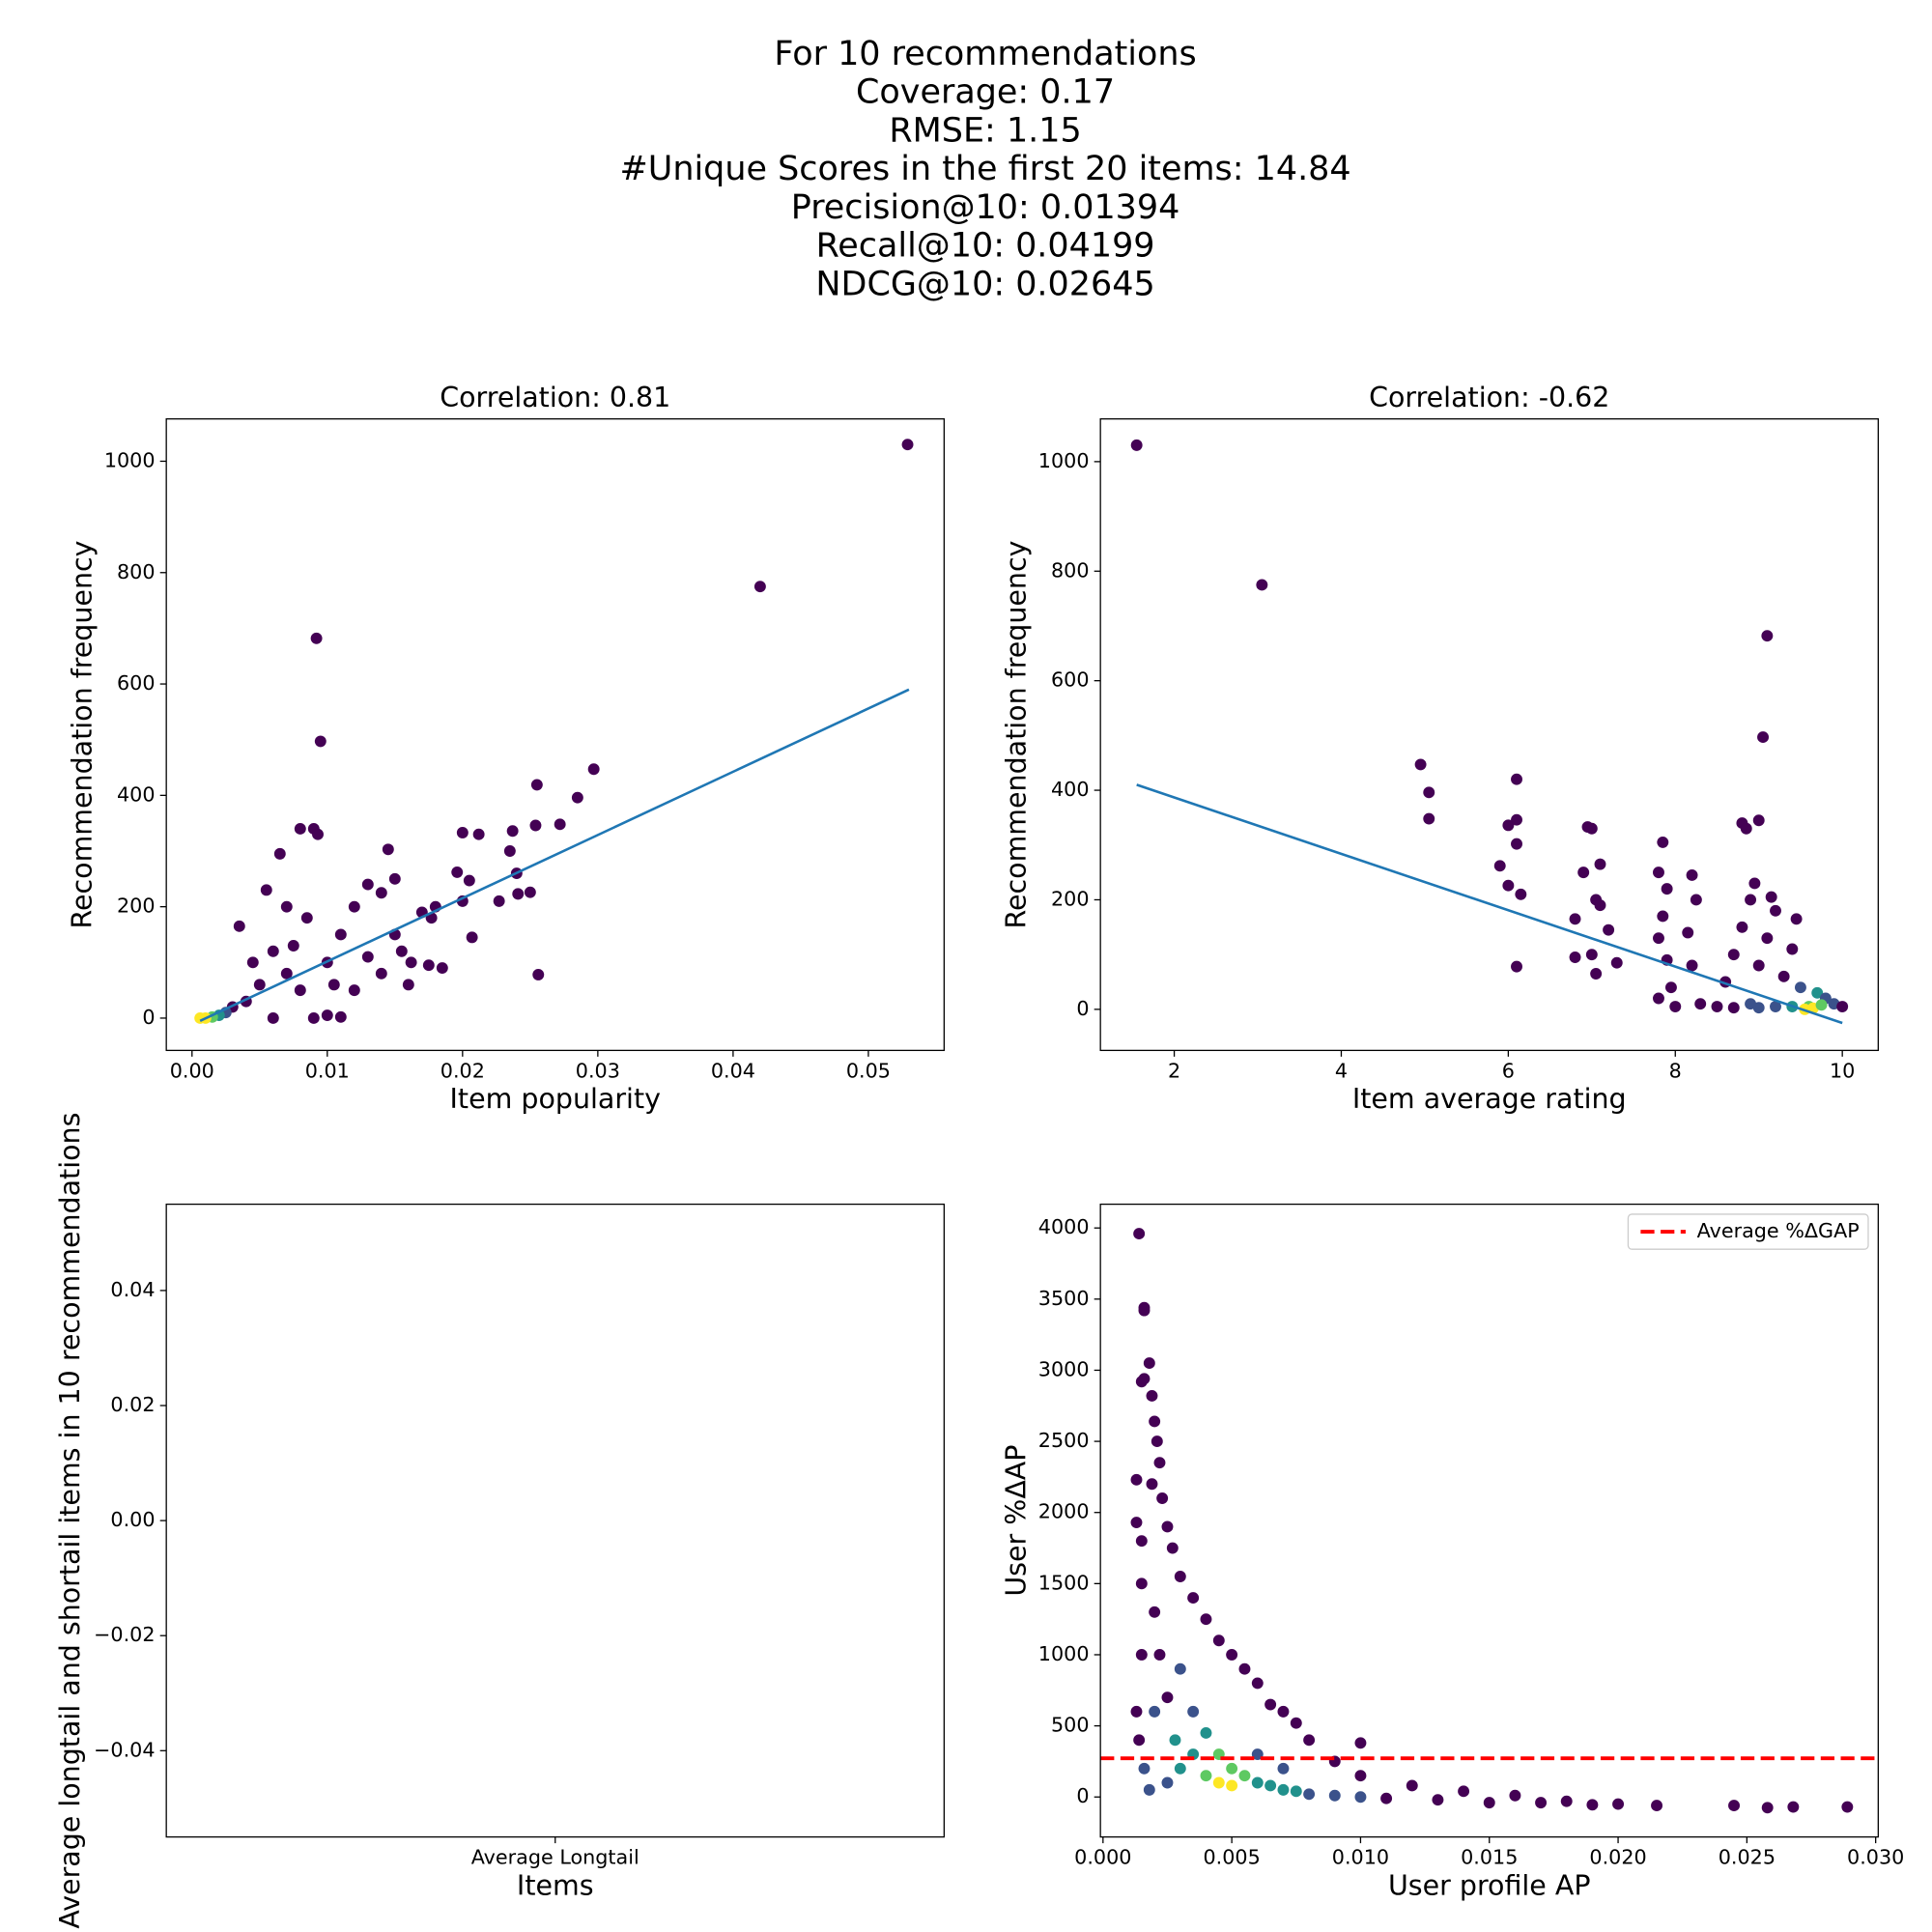  What do you see at coordinates (192, 1070) in the screenshot?
I see `x-tick-label: 0.00` at bounding box center [192, 1070].